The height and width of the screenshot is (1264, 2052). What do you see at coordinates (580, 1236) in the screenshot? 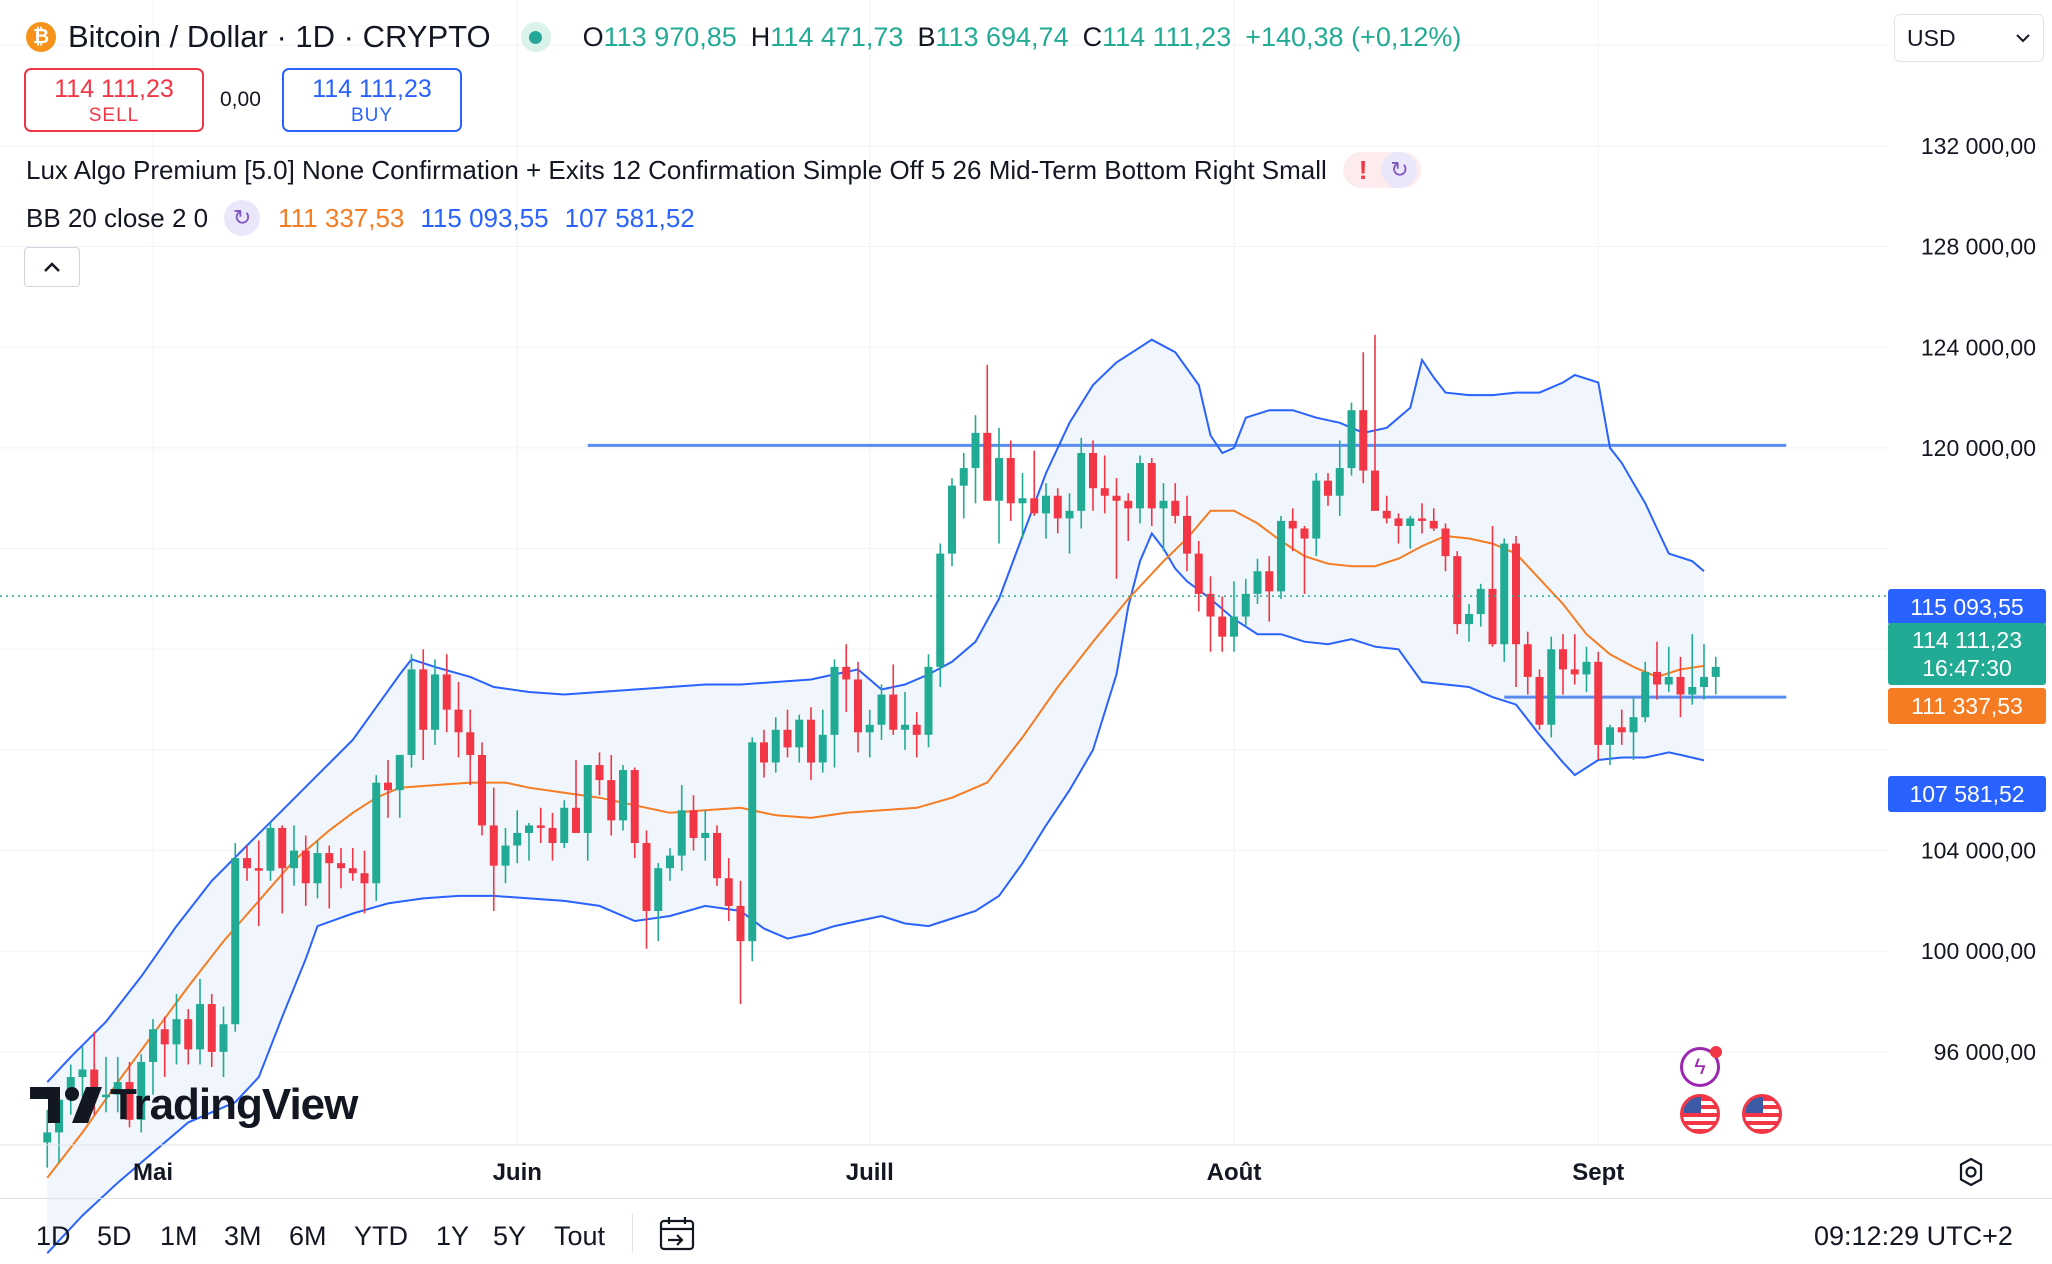
I see `range-all: Tout` at bounding box center [580, 1236].